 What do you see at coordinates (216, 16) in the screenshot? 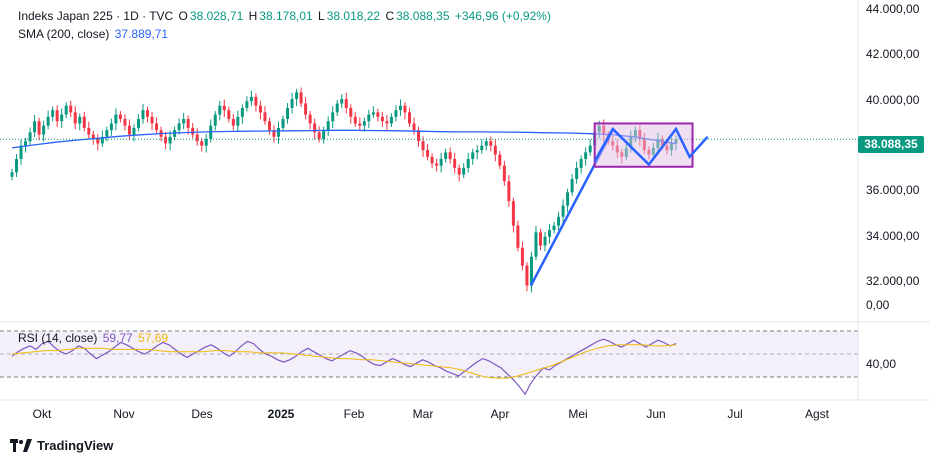
I see `open-value: 38.028,71` at bounding box center [216, 16].